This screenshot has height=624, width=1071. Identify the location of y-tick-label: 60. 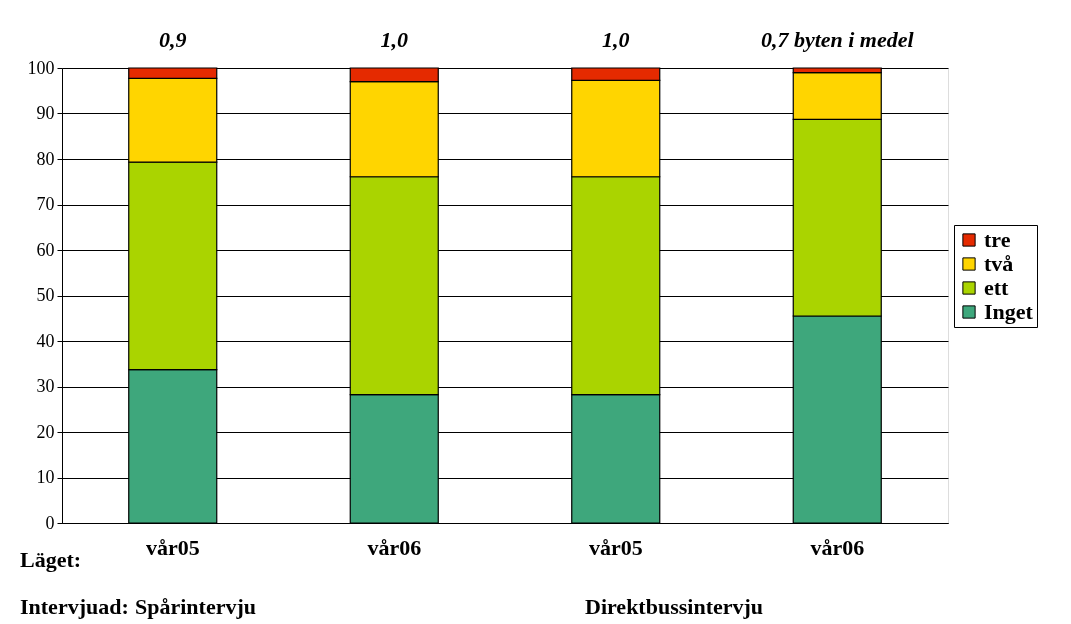
(45, 249).